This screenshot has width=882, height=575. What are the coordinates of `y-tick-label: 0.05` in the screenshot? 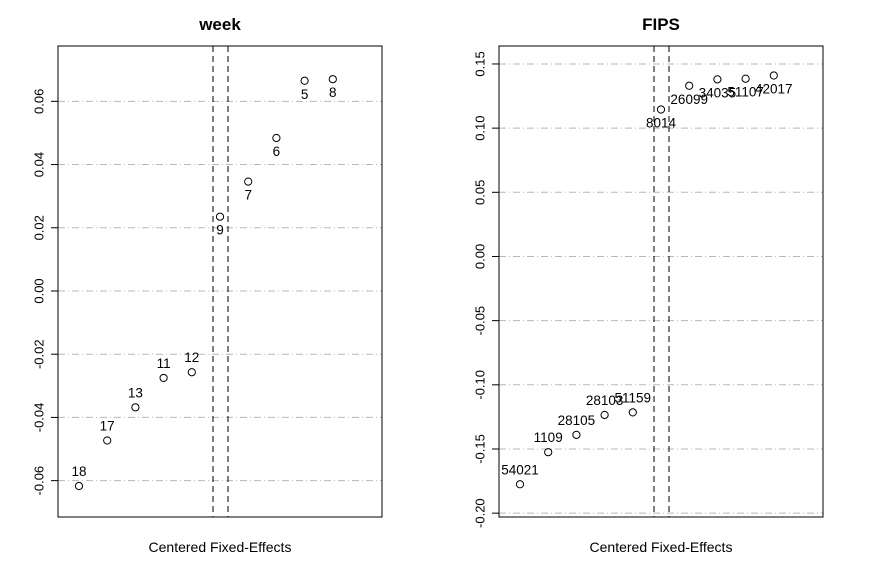 It's located at (480, 192).